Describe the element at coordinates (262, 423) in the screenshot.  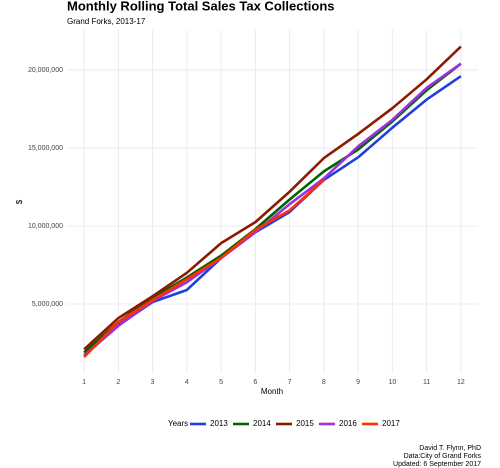
I see `legend-label: 2014` at that location.